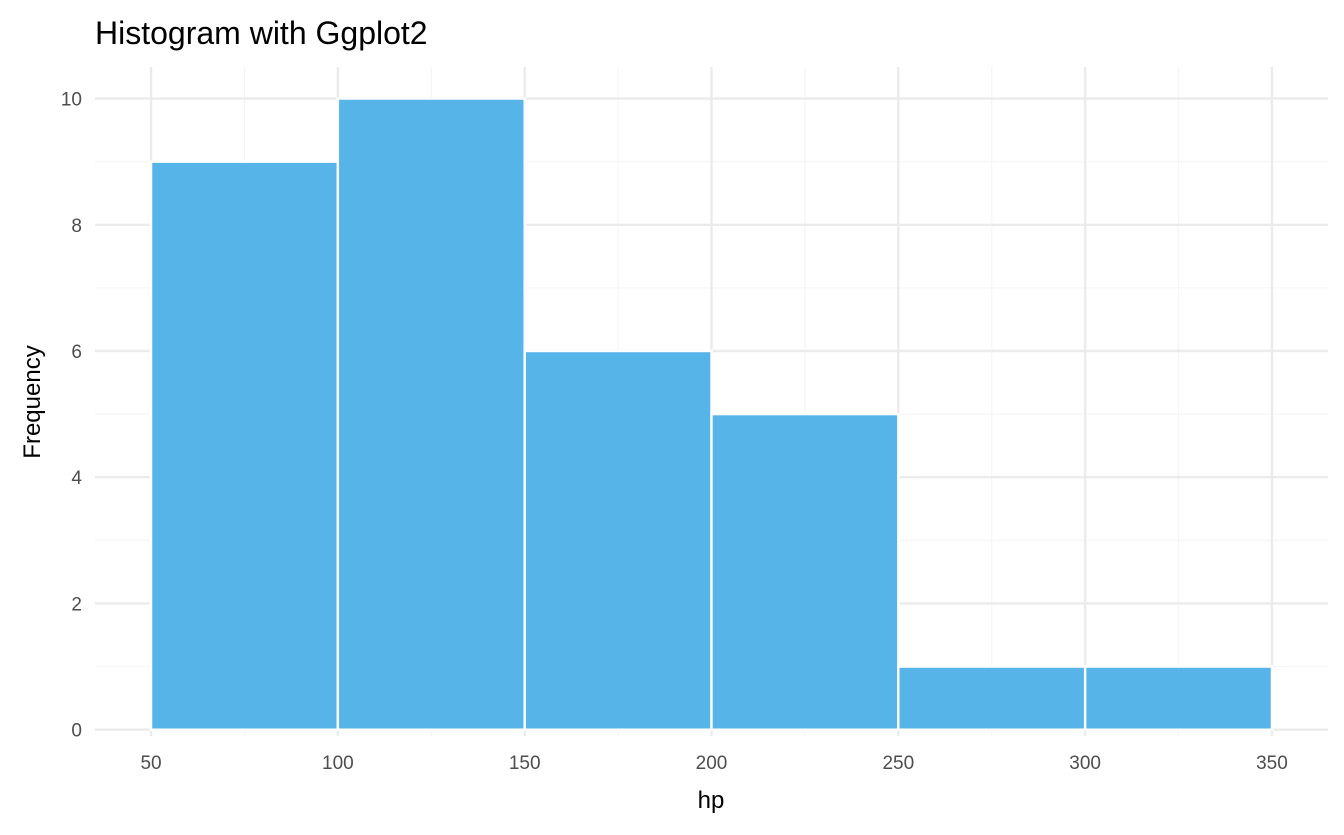 The height and width of the screenshot is (835, 1344). Describe the element at coordinates (76, 604) in the screenshot. I see `y-tick-label: 2` at that location.